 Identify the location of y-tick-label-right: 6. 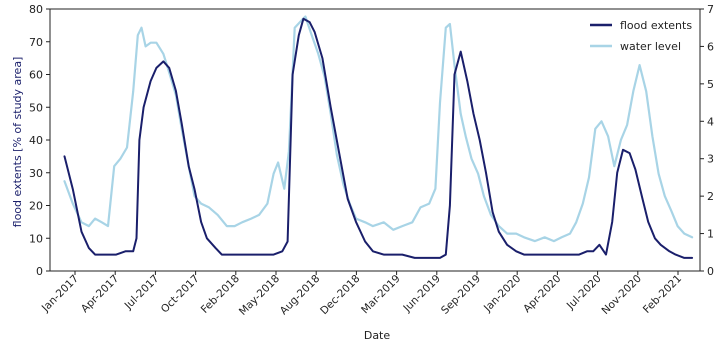
(710, 46).